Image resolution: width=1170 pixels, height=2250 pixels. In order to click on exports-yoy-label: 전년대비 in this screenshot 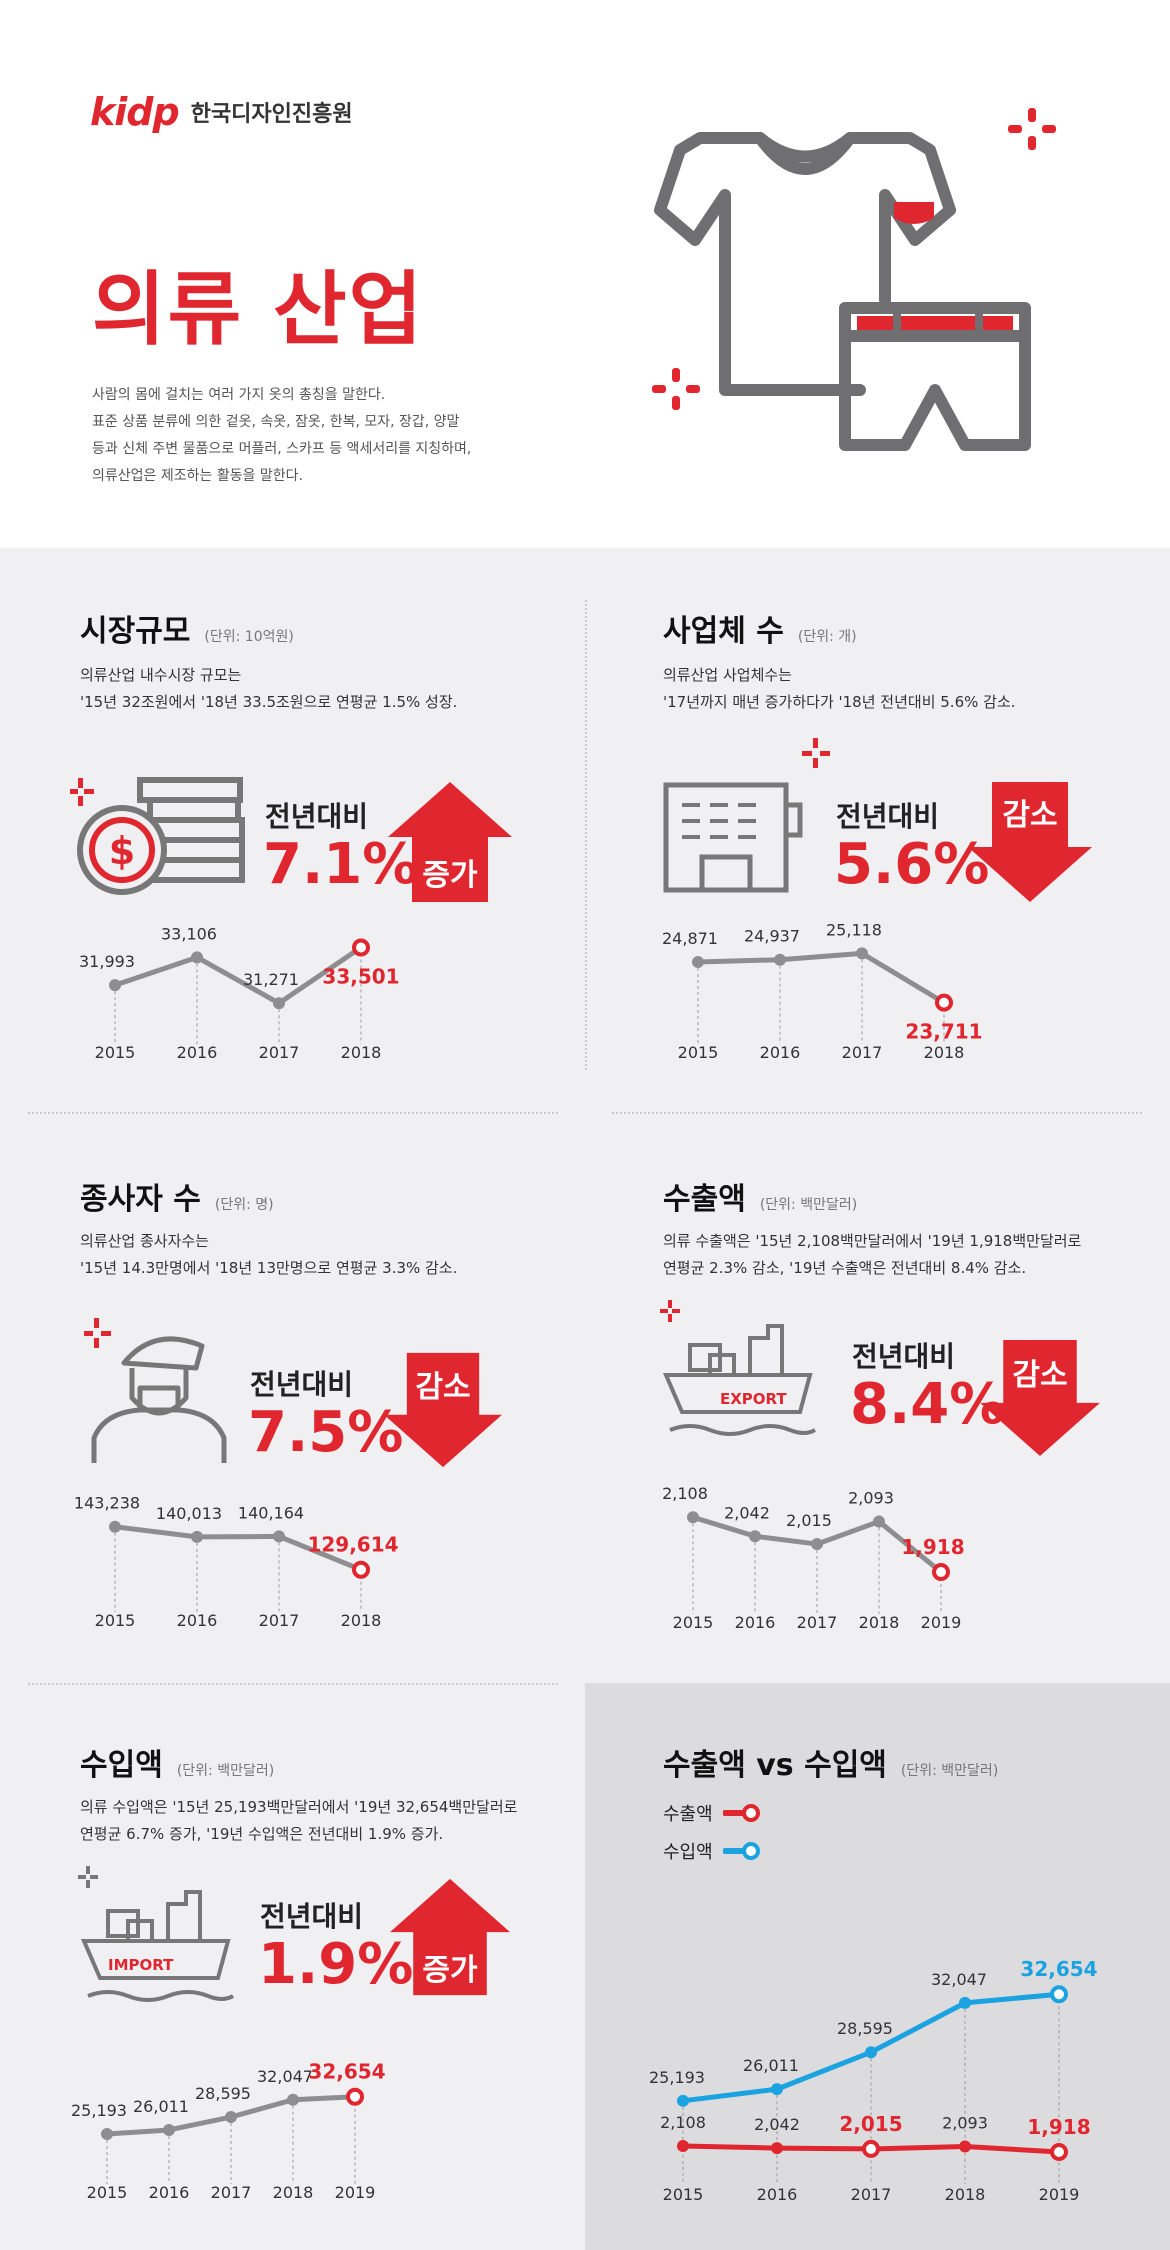, I will do `click(904, 1356)`.